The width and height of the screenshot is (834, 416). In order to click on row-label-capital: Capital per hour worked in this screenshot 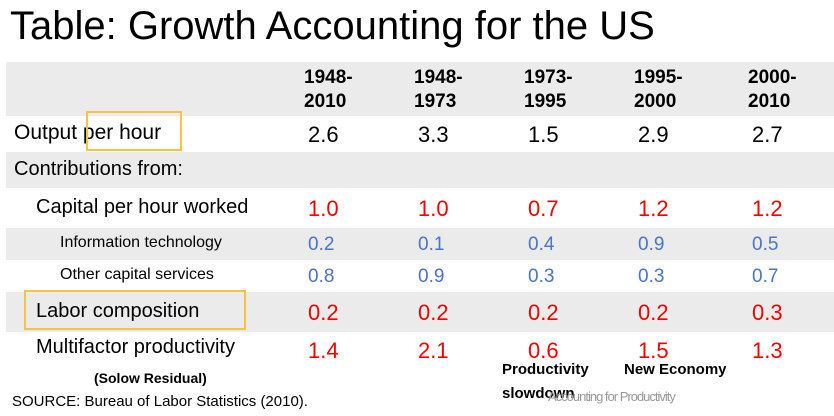, I will do `click(142, 207)`.